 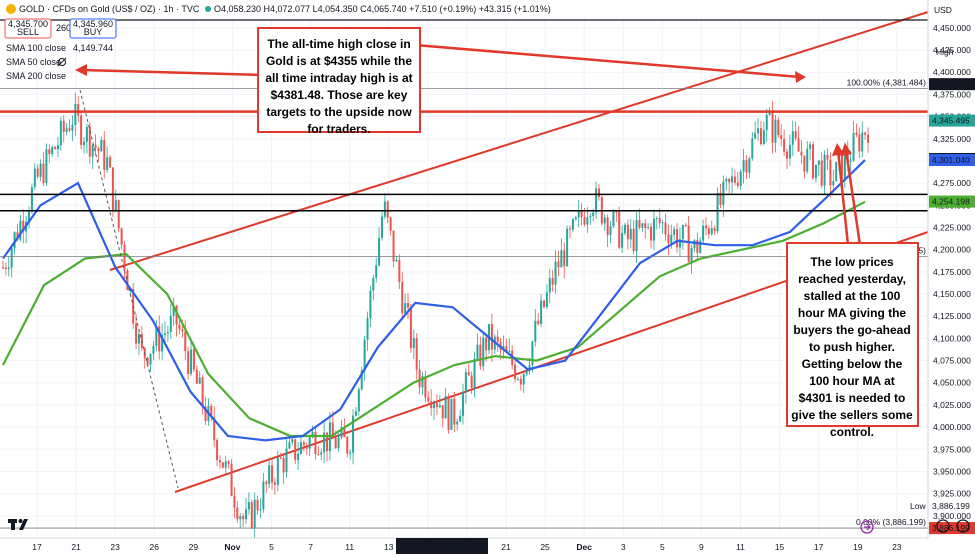 What do you see at coordinates (963, 526) in the screenshot?
I see `settings-icon` at bounding box center [963, 526].